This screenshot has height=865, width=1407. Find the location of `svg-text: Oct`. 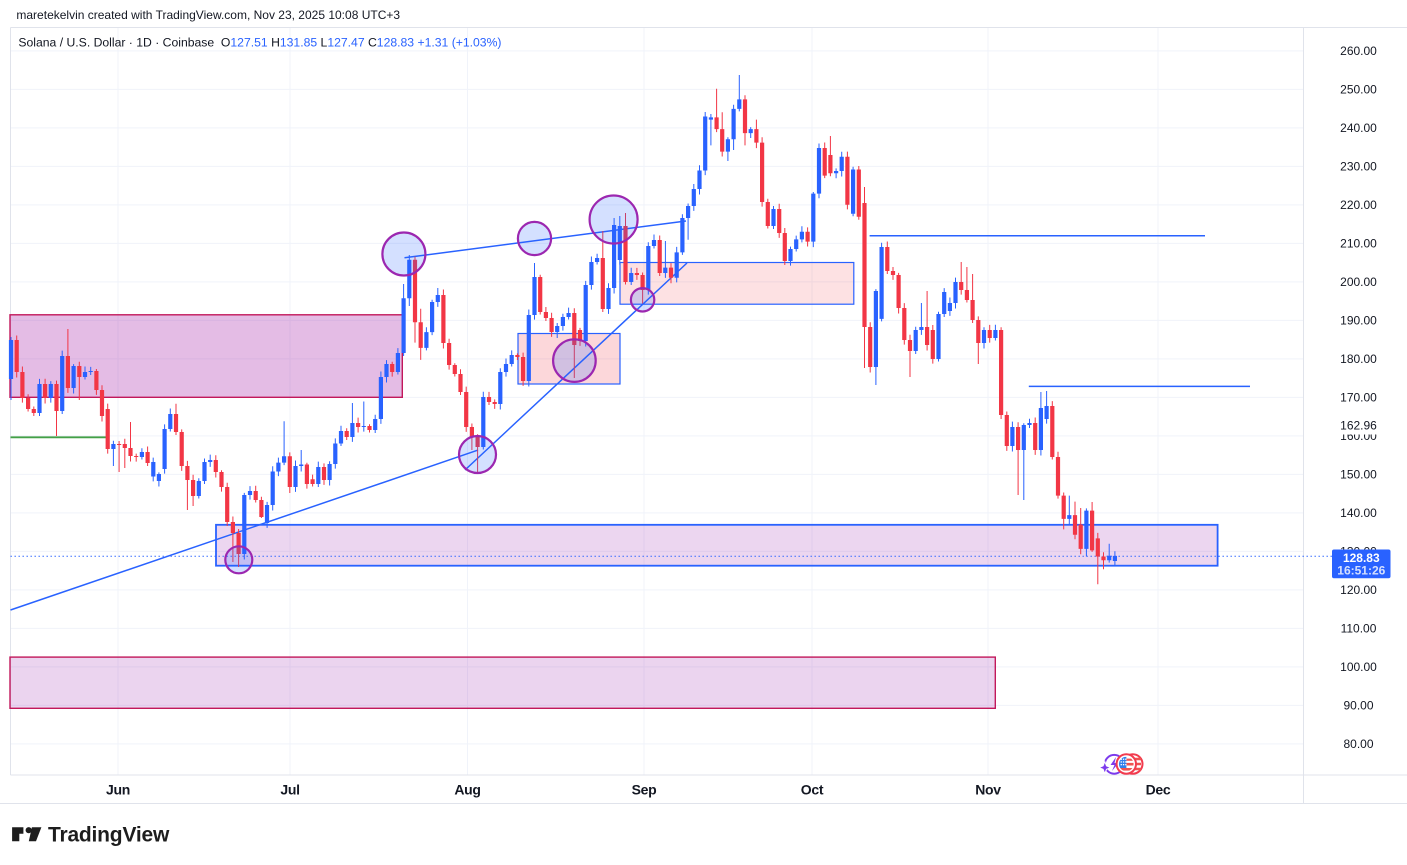

svg-text: Oct is located at coordinates (812, 790).